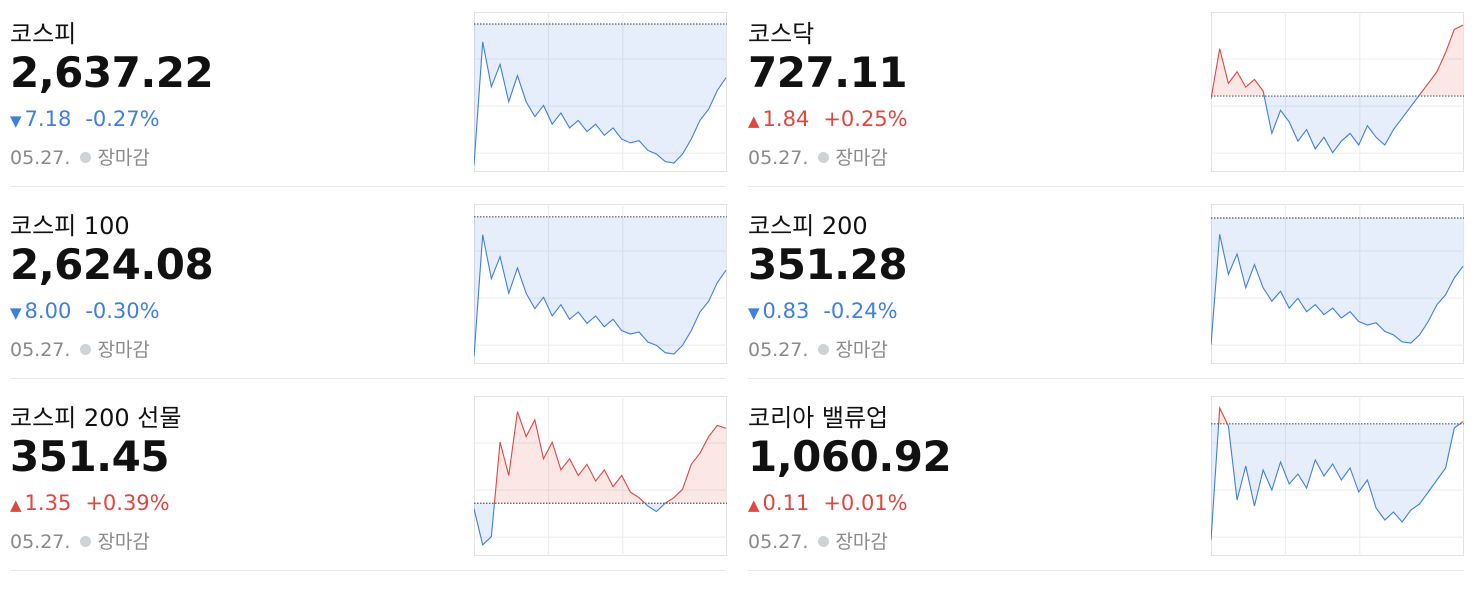 This screenshot has width=1476, height=590. I want to click on index-value: 727.11, so click(828, 72).